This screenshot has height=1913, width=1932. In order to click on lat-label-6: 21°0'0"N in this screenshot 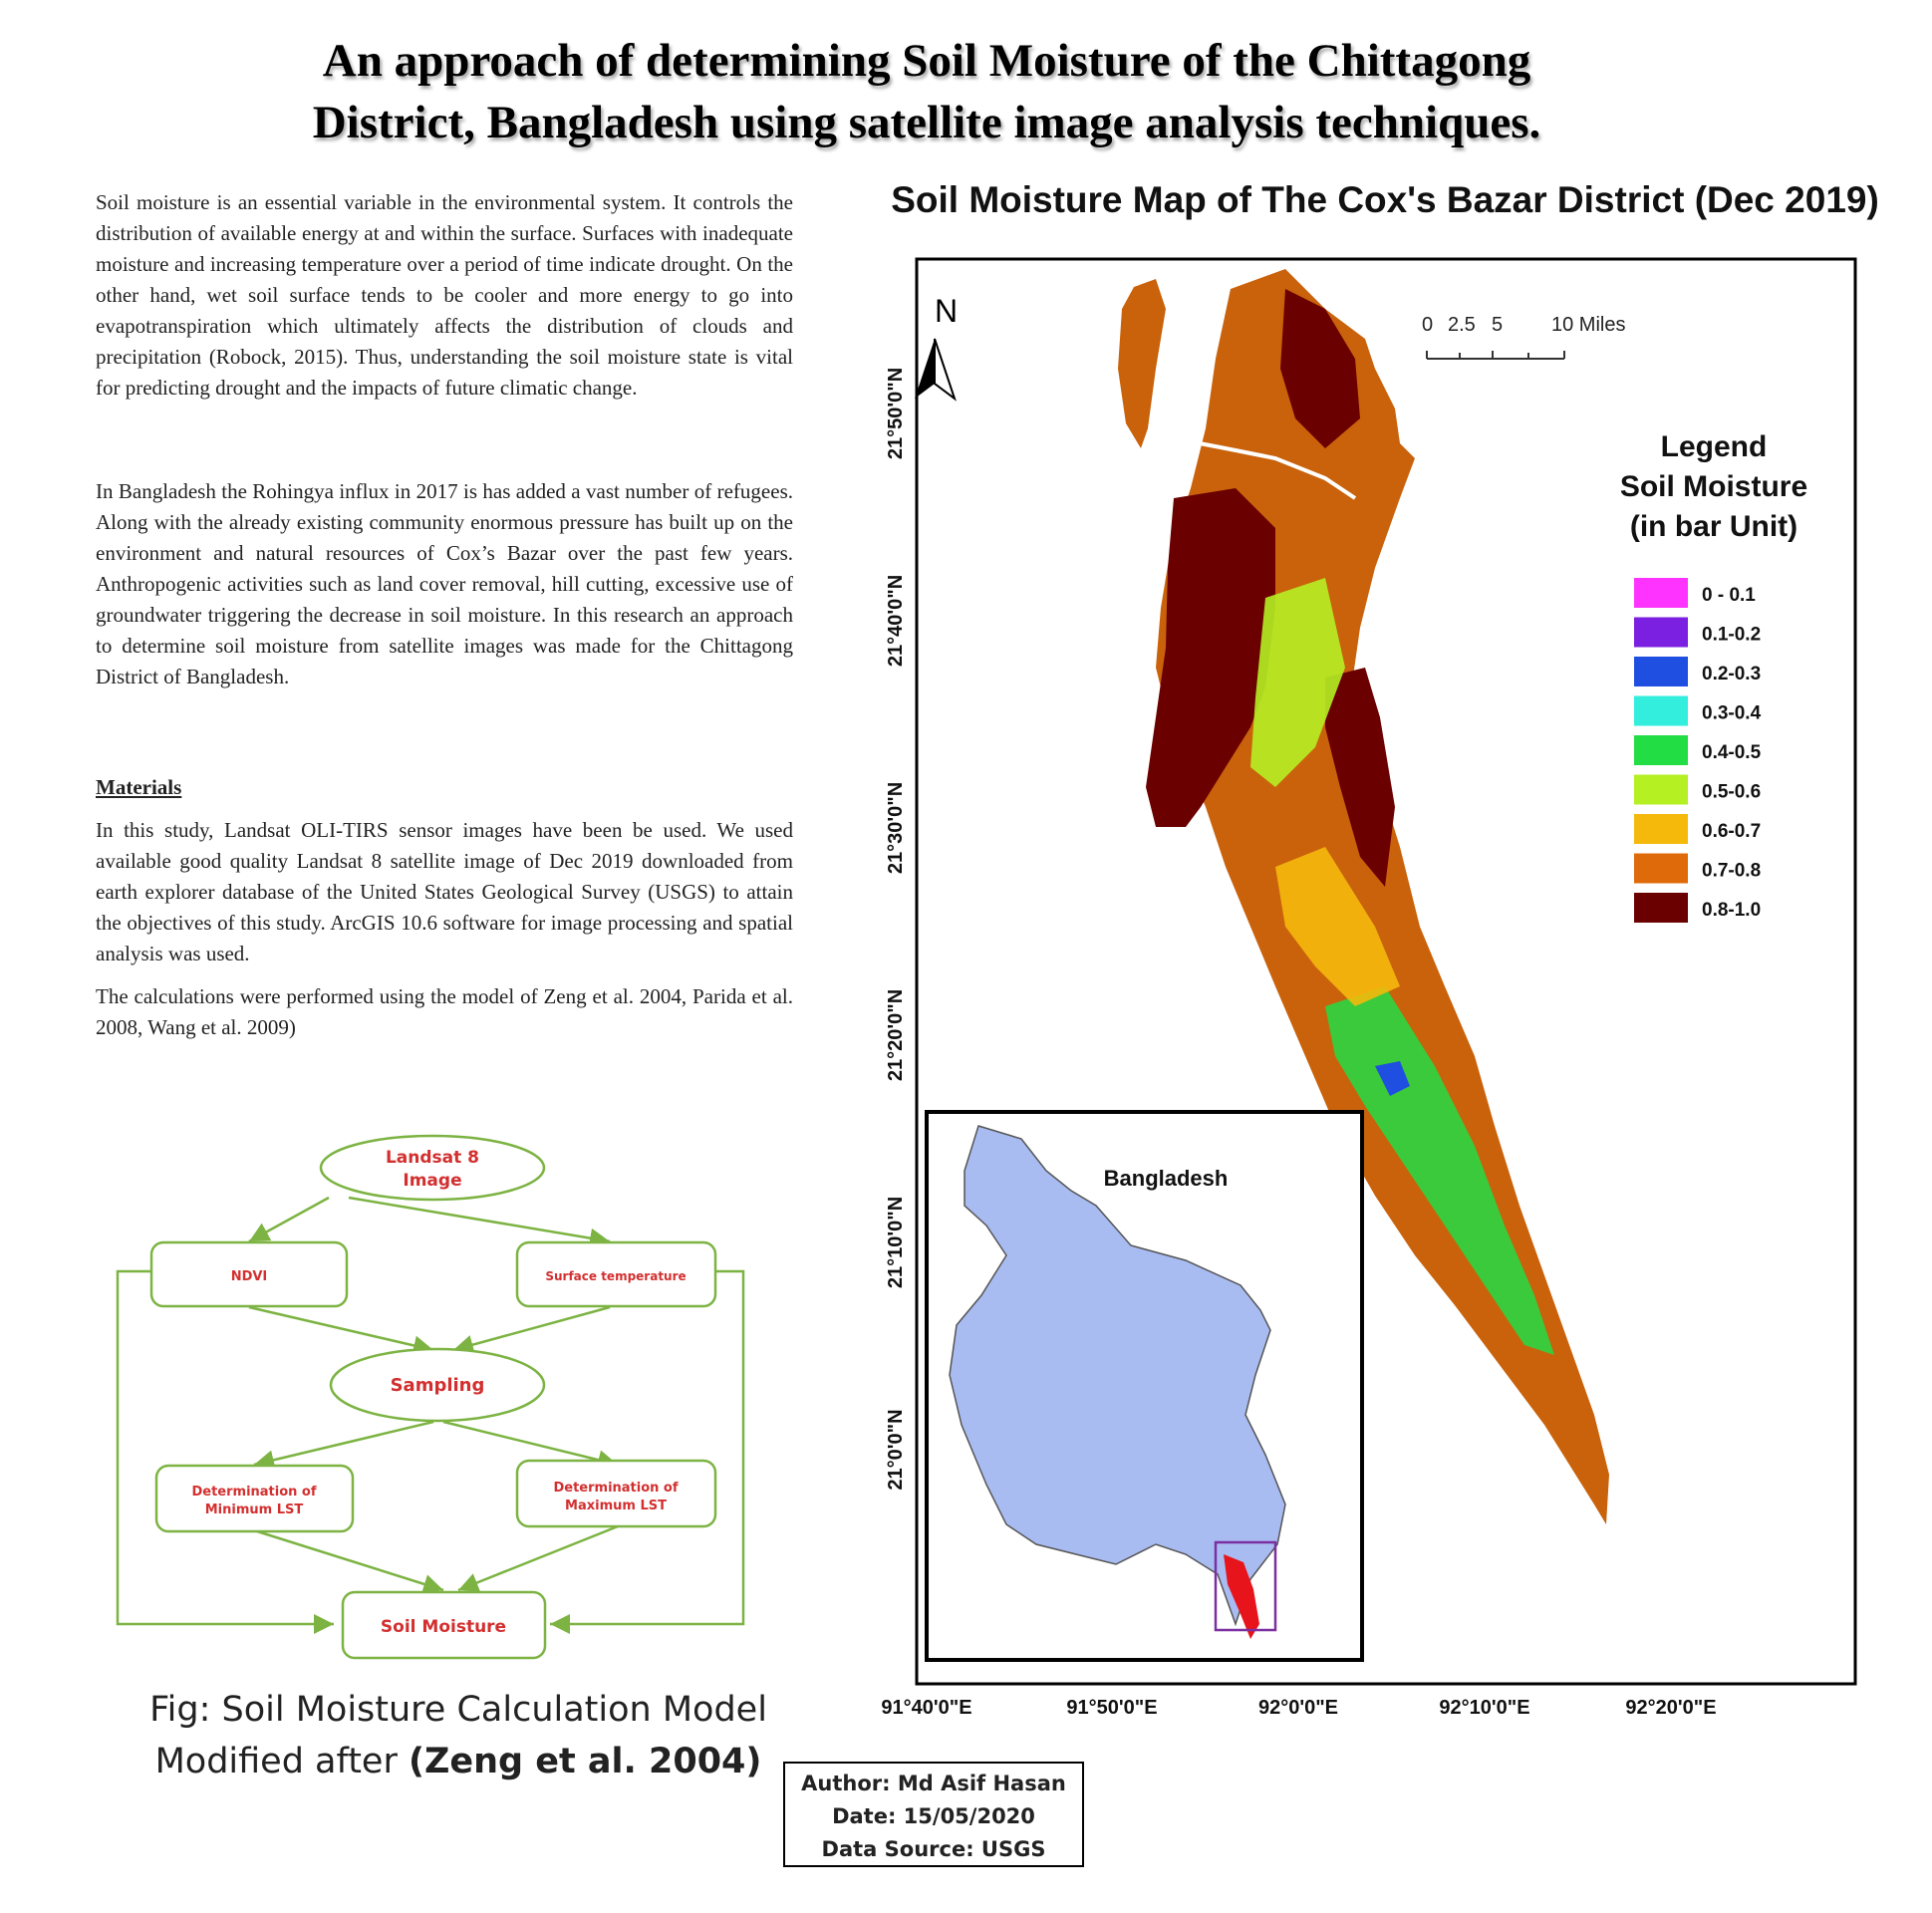, I will do `click(896, 1449)`.